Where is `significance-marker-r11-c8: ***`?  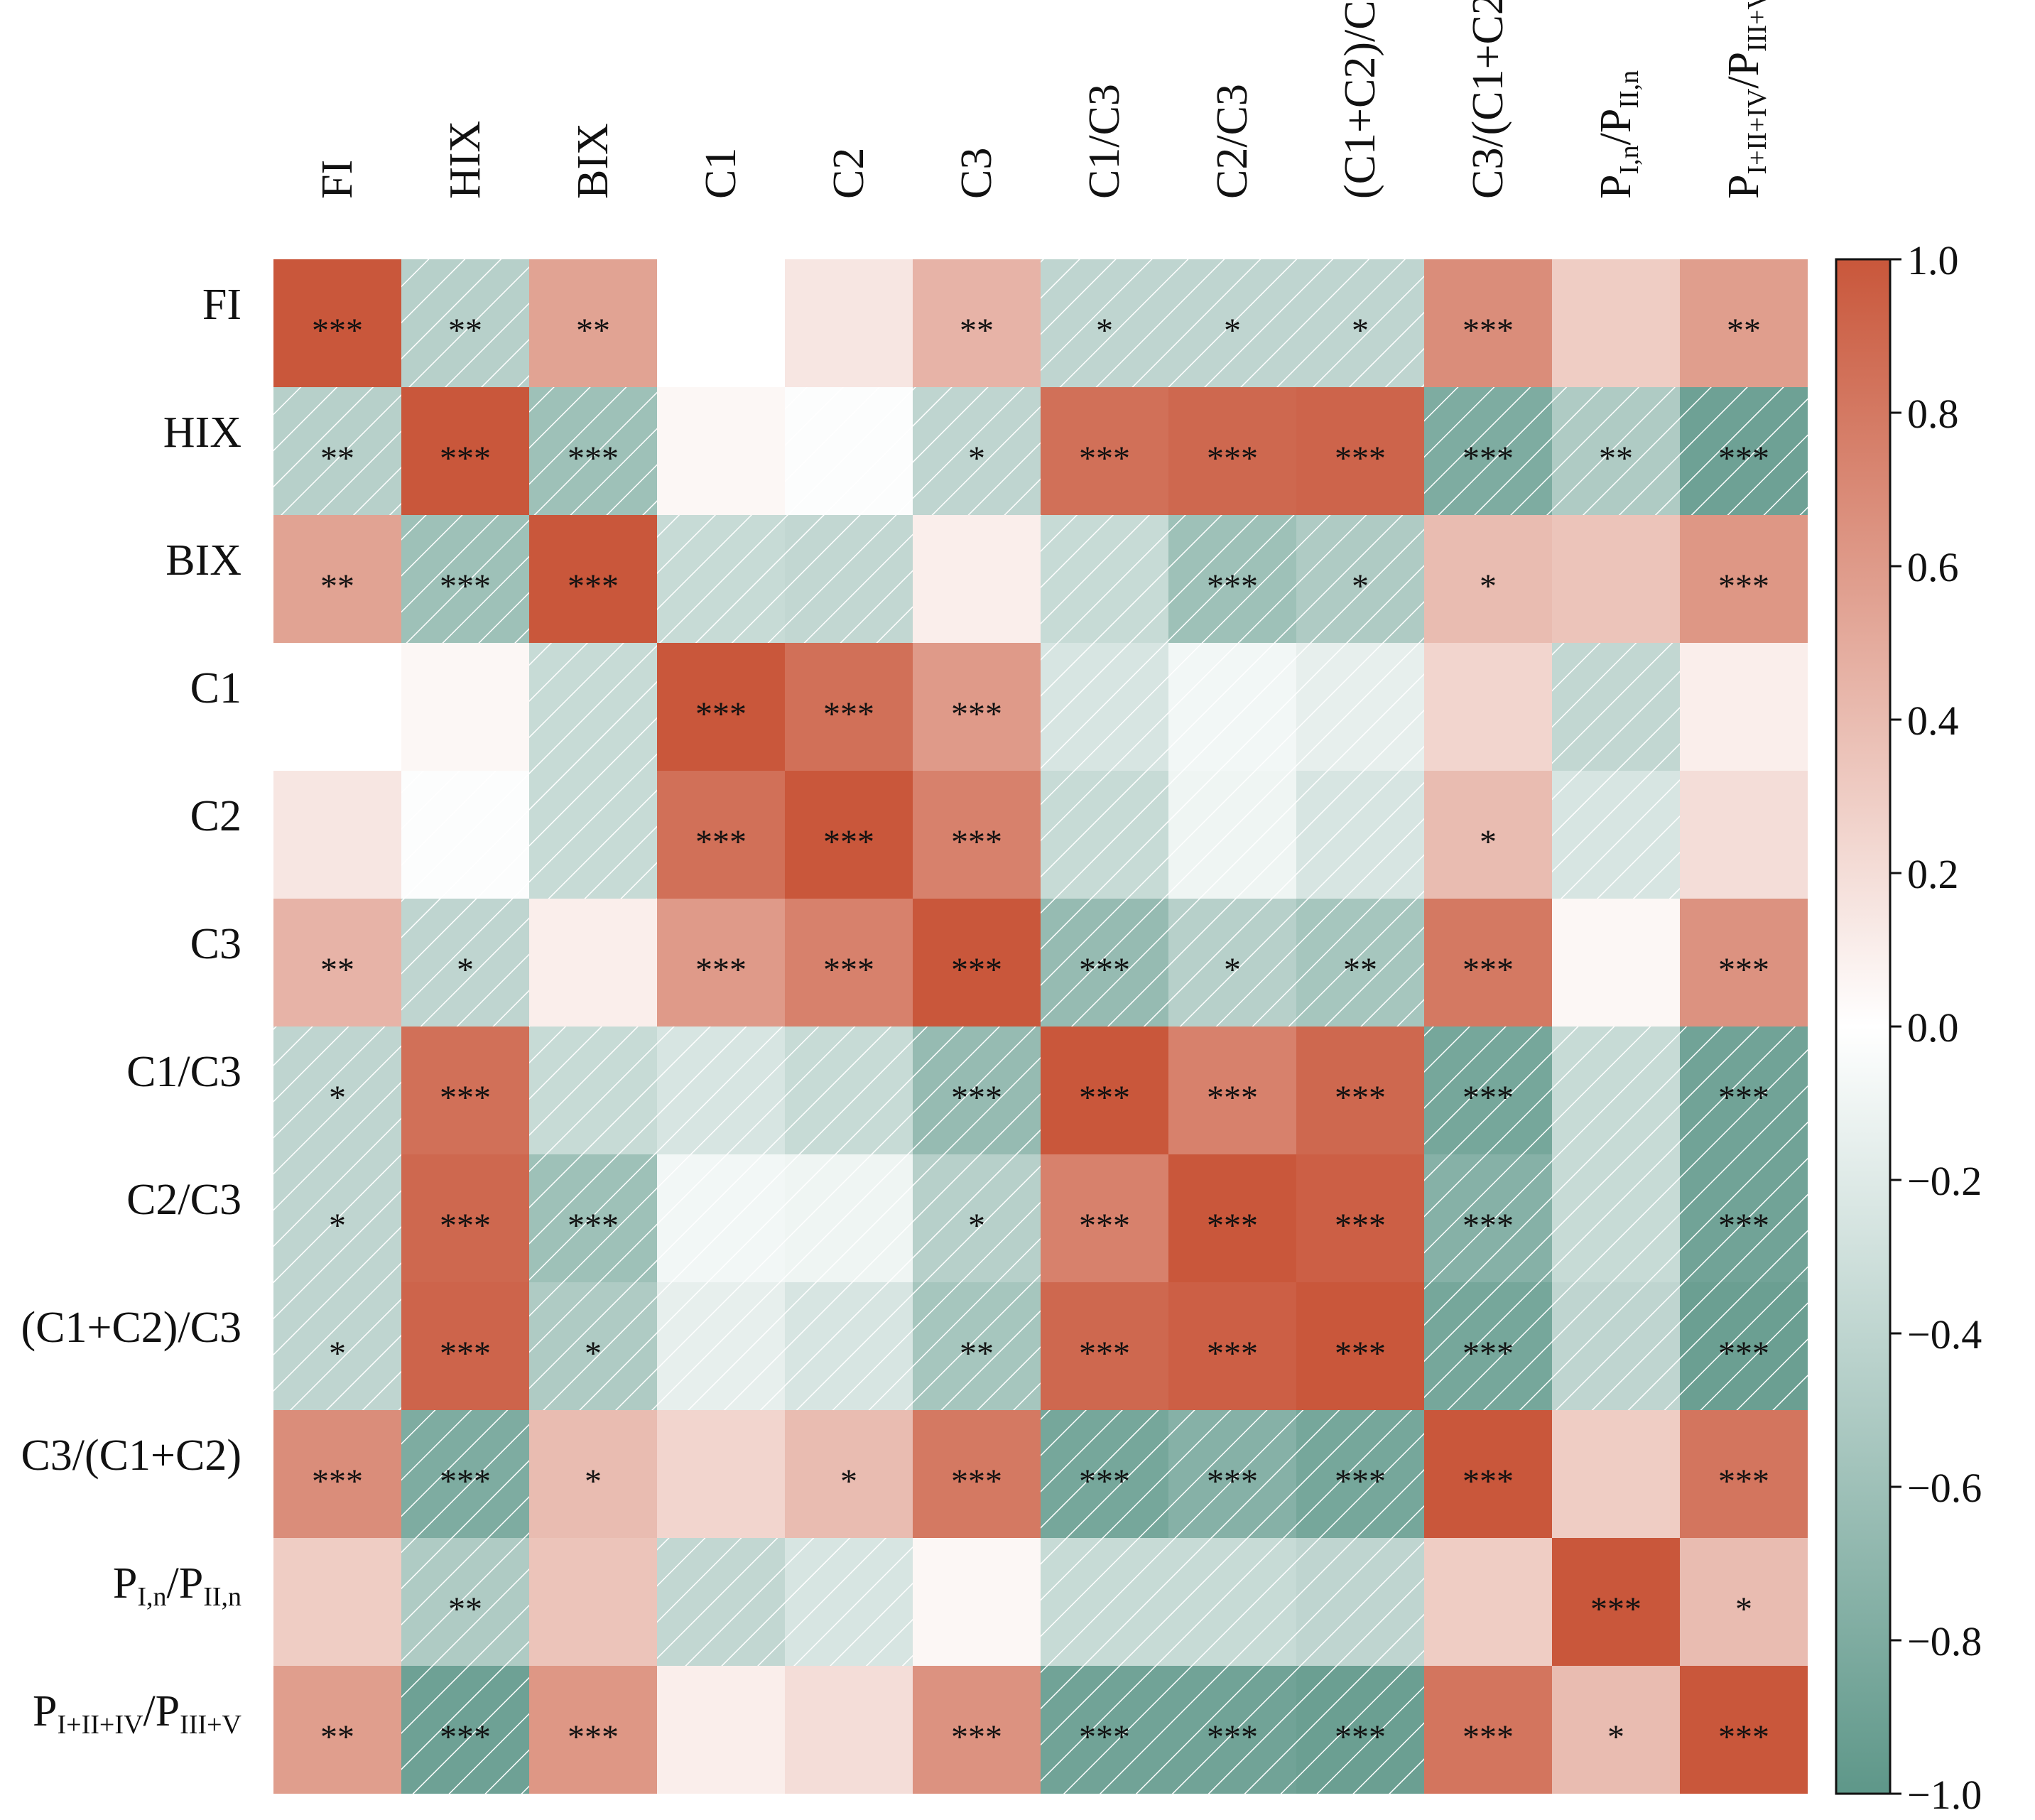 significance-marker-r11-c8: *** is located at coordinates (1360, 1737).